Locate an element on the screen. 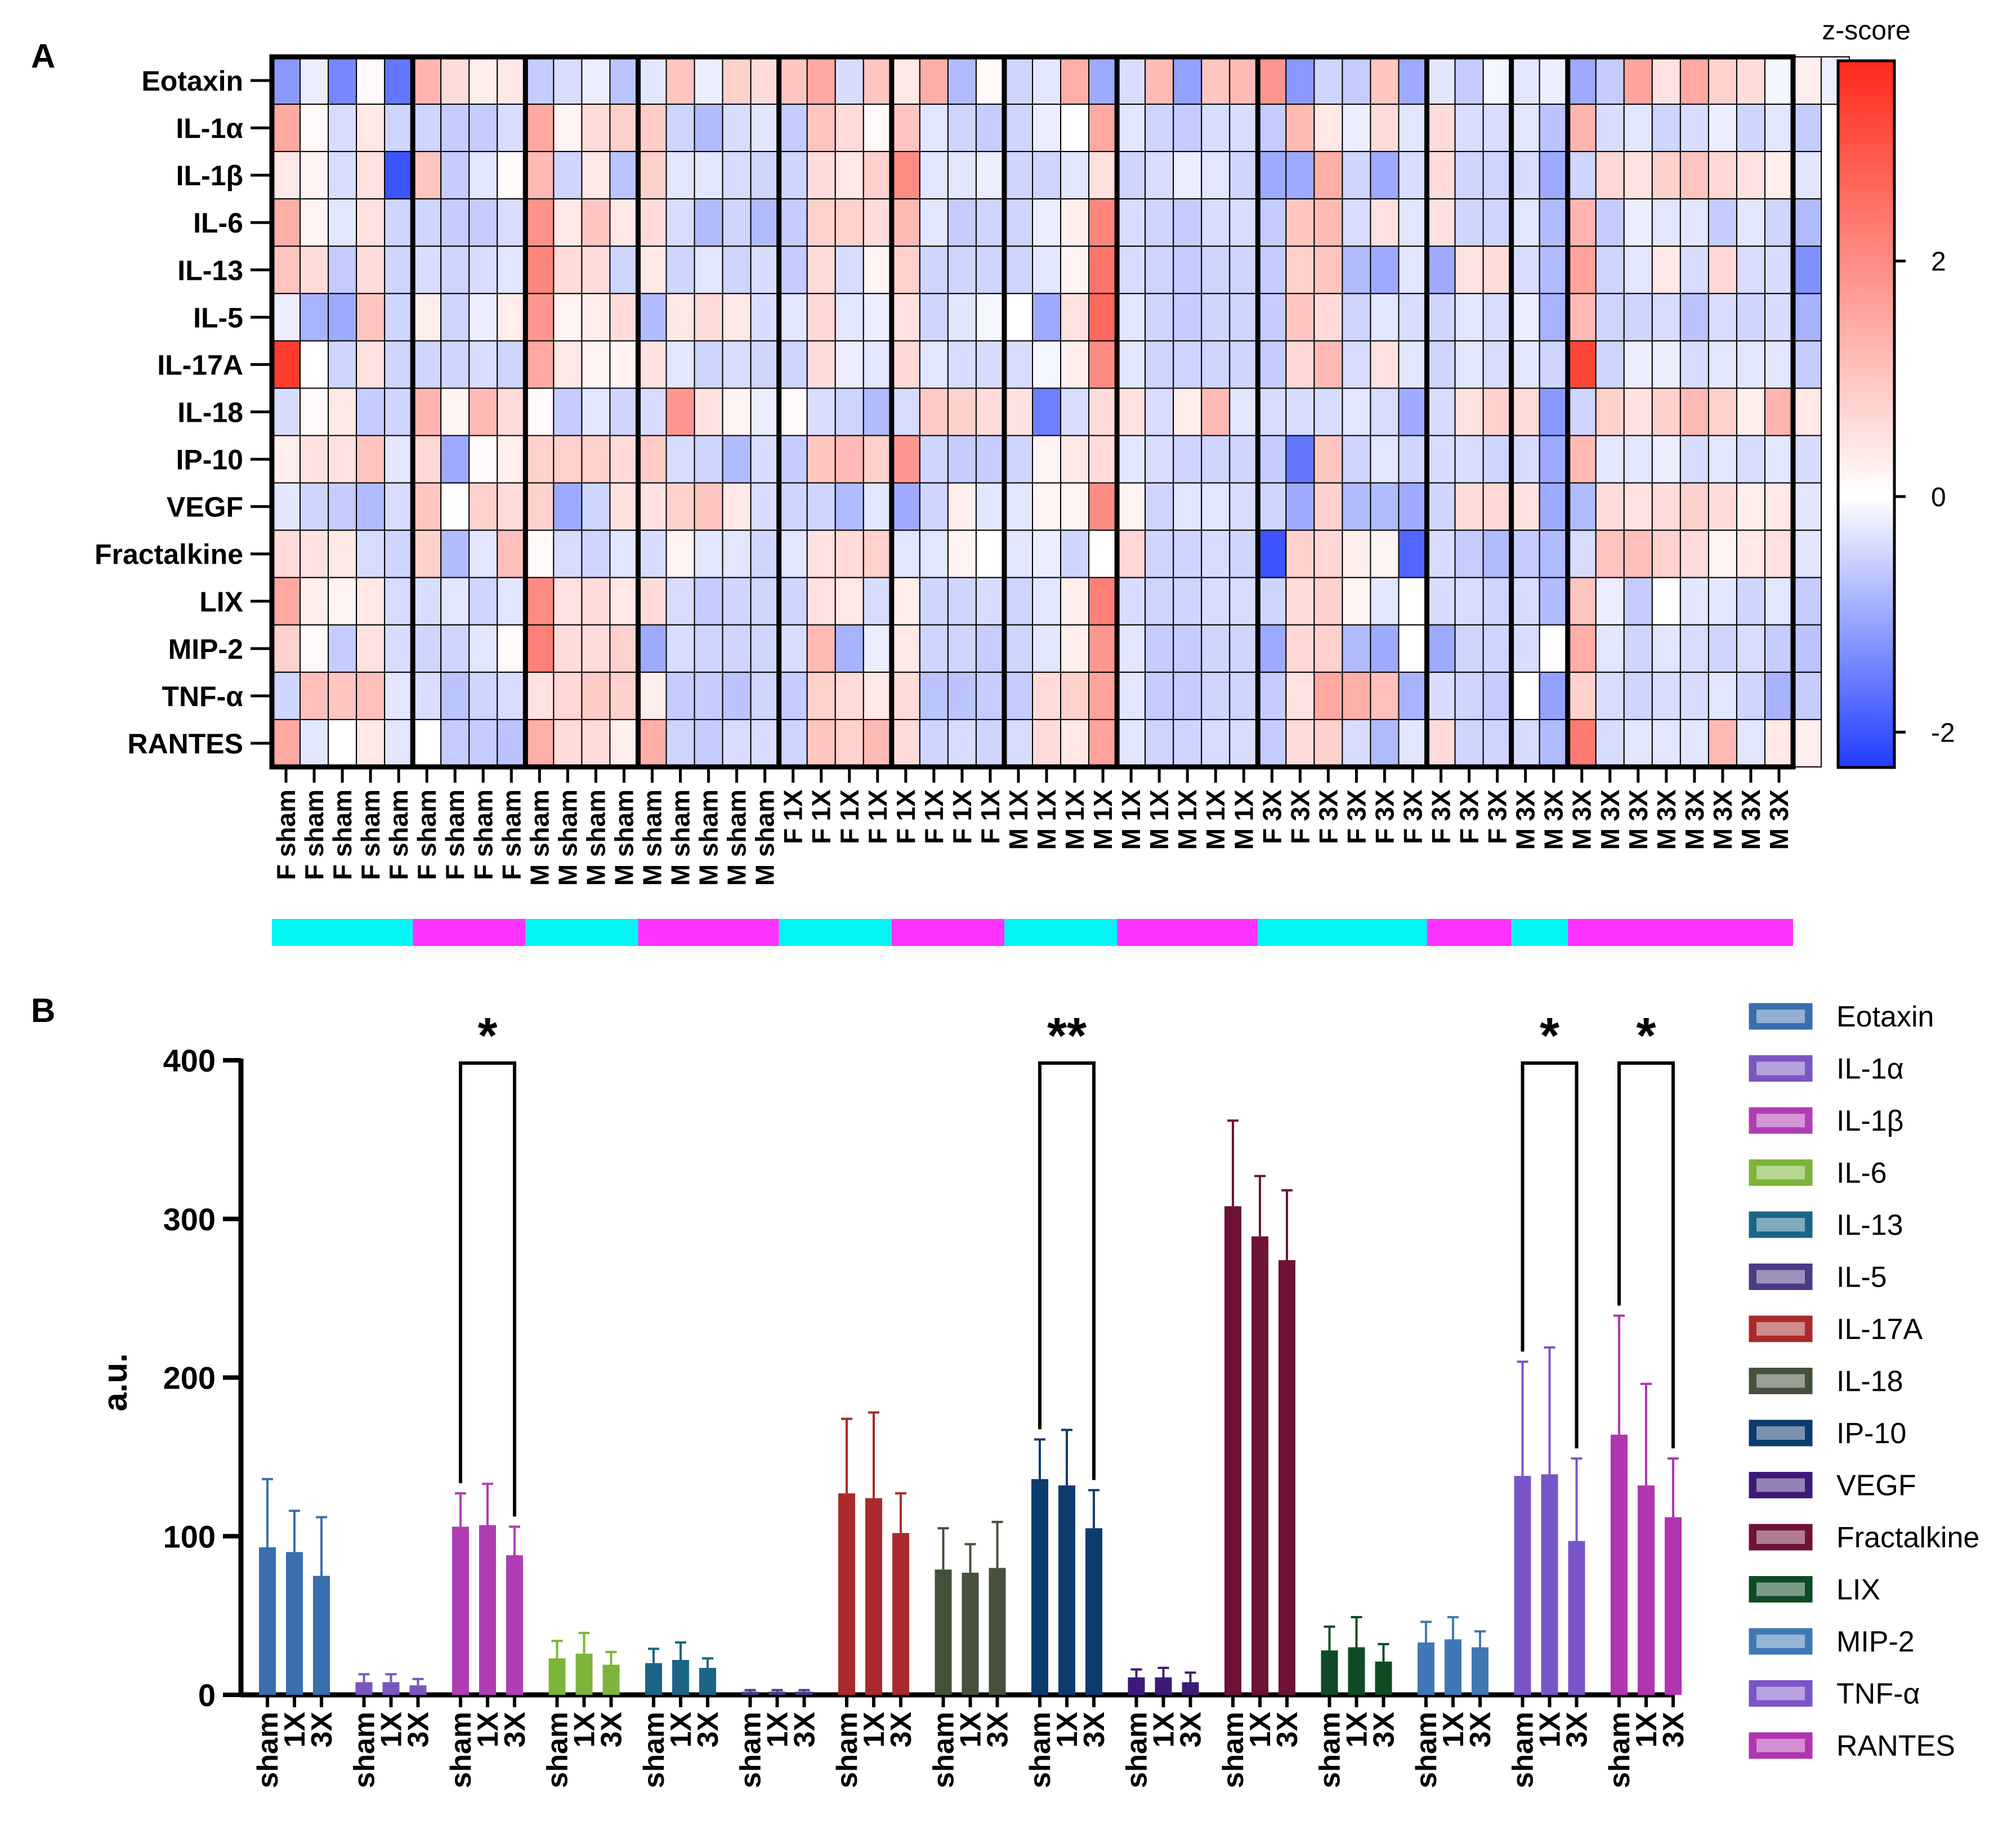  column-label: F 3X is located at coordinates (1271, 816).